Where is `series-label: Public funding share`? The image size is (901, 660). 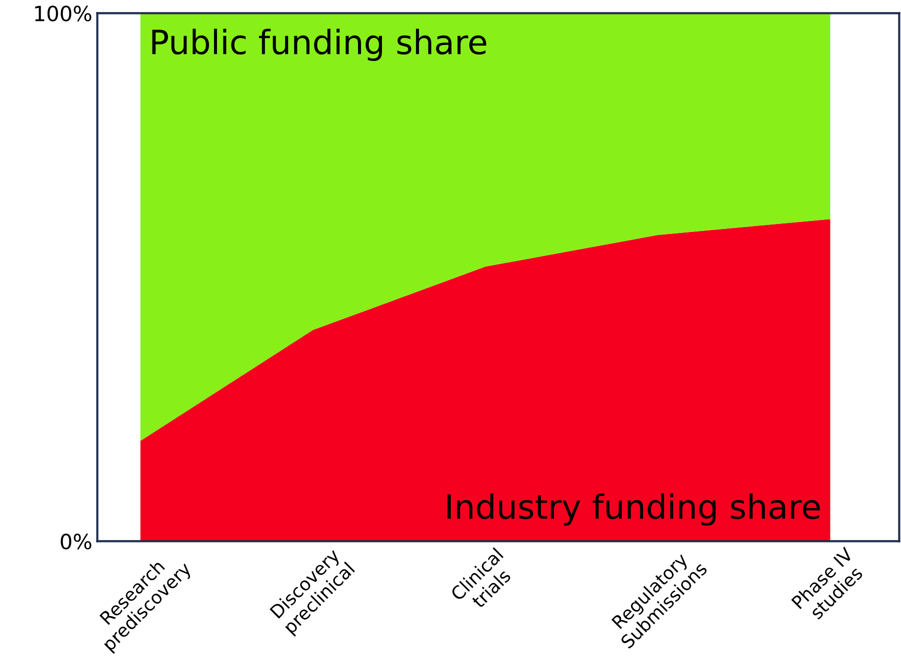 series-label: Public funding share is located at coordinates (319, 45).